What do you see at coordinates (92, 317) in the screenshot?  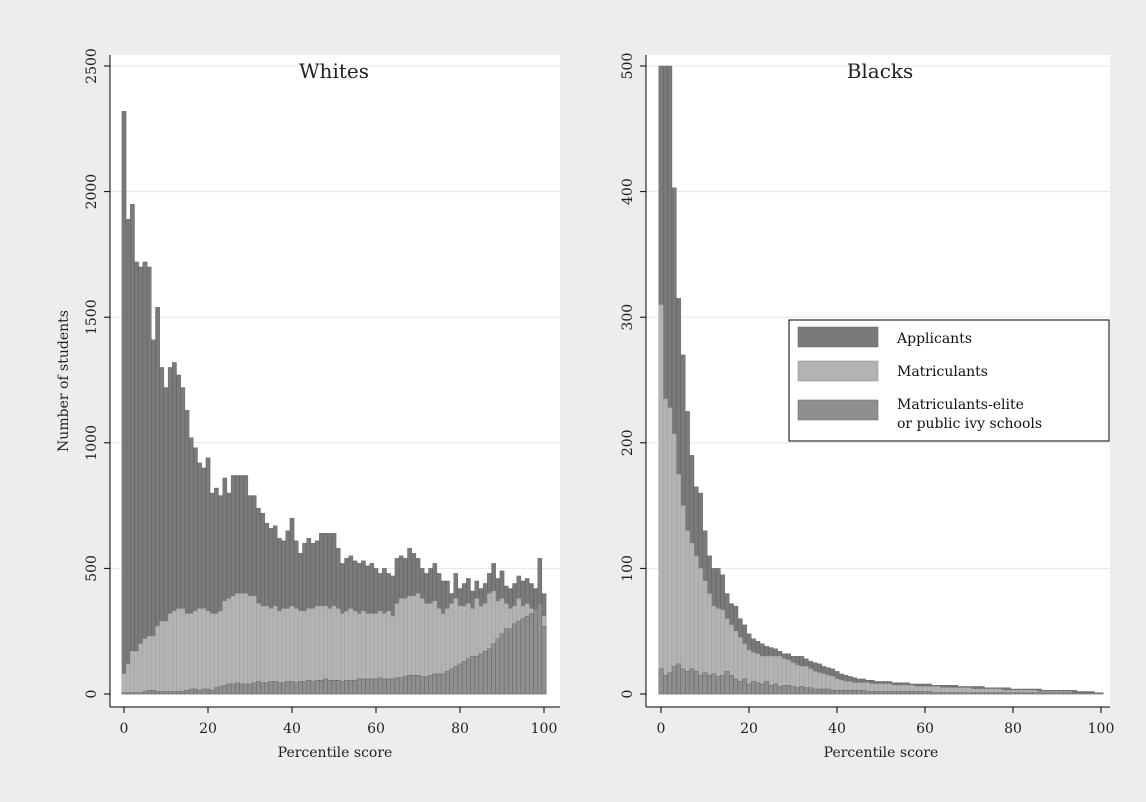 I see `y-tick-label: 1500` at bounding box center [92, 317].